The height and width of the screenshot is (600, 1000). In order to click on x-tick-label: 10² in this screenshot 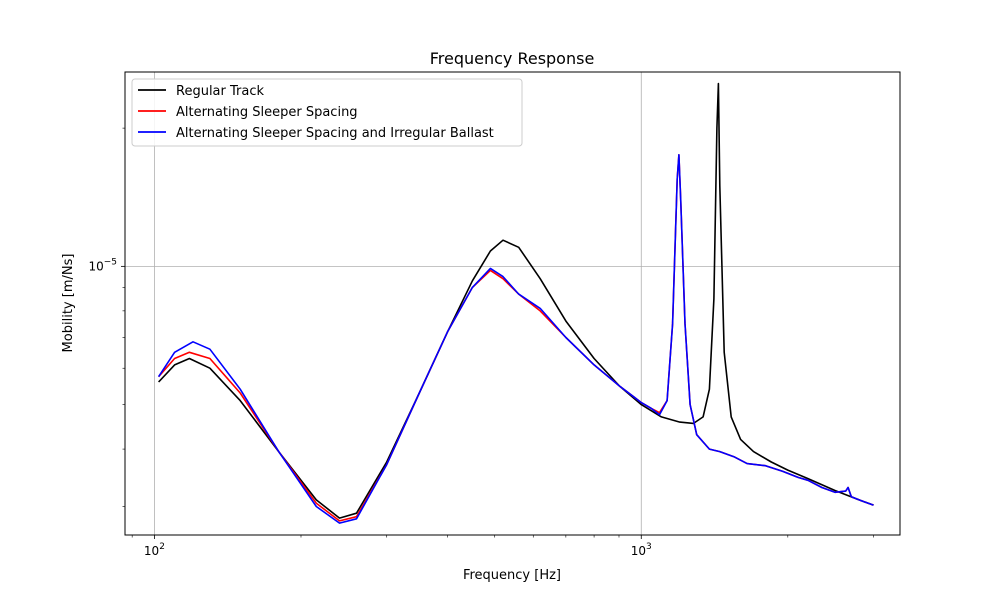, I will do `click(154, 550)`.